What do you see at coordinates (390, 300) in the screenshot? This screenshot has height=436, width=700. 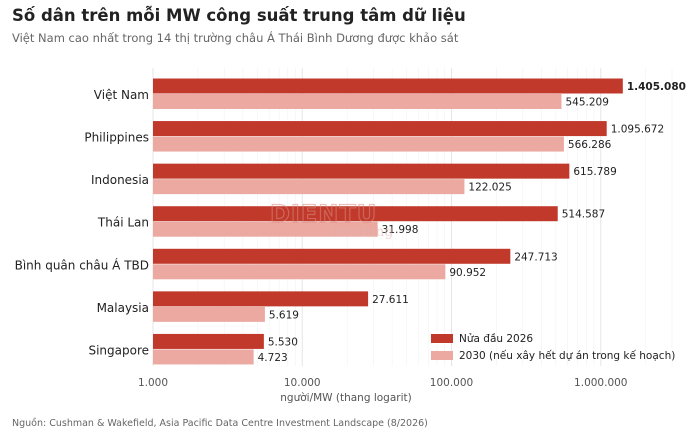 I see `data-label: 27.611` at bounding box center [390, 300].